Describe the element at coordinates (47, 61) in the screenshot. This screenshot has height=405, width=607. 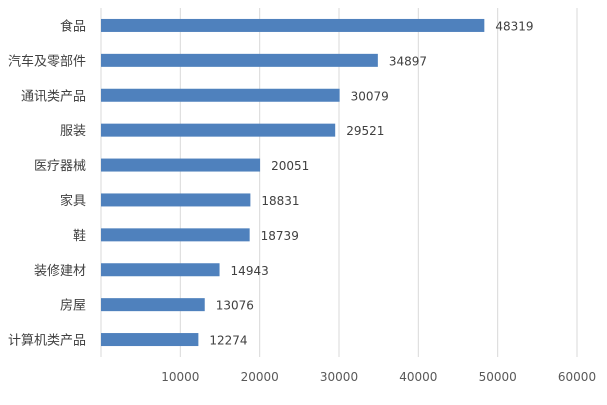
I see `category-label: 汽车及零部件` at that location.